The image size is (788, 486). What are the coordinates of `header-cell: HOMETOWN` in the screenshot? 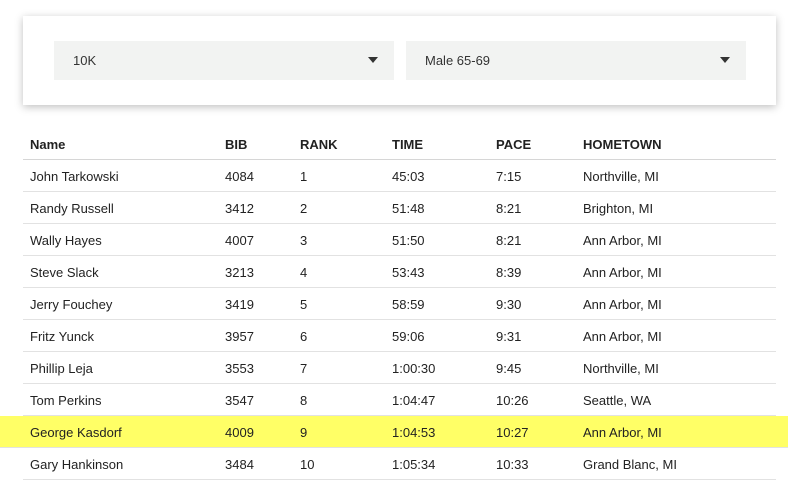 It's located at (622, 144).